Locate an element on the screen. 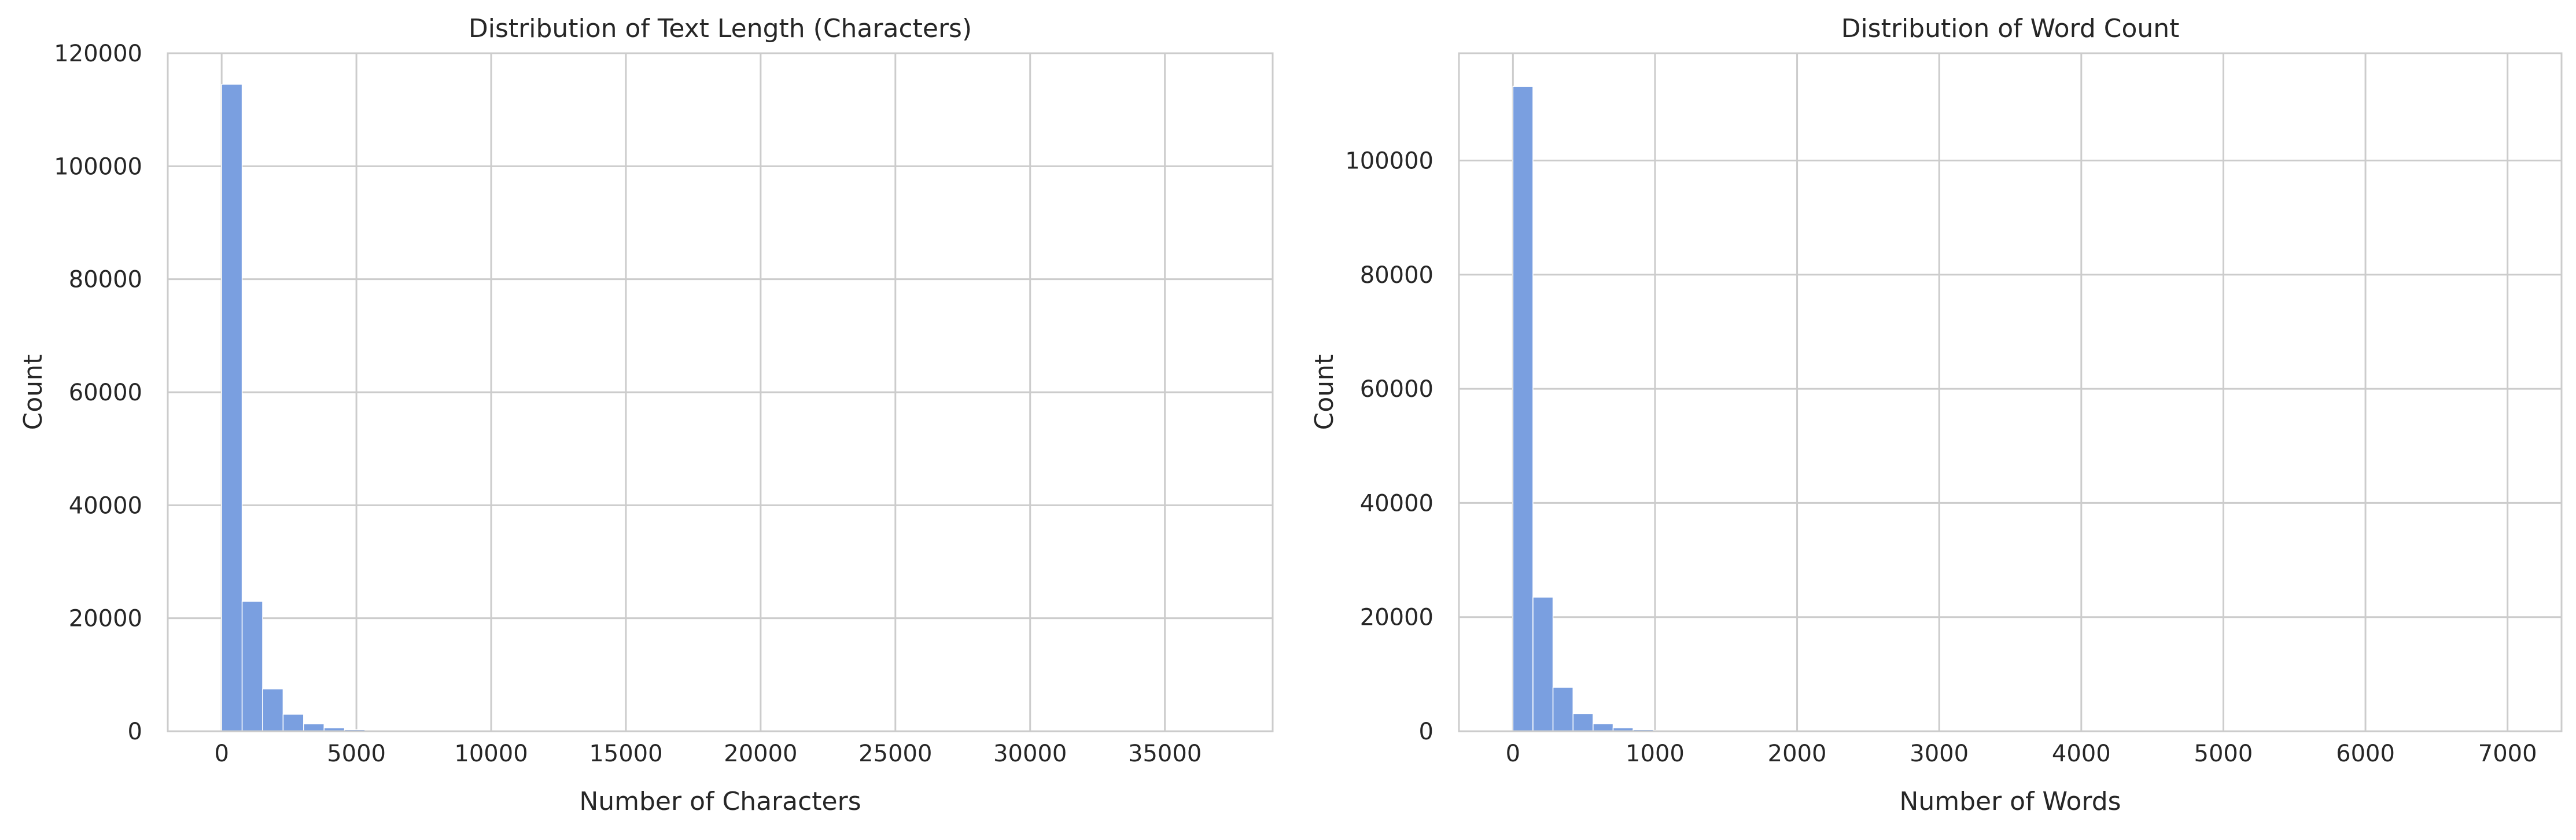 The width and height of the screenshot is (2576, 840). x-tick-label: 2000 is located at coordinates (1797, 753).